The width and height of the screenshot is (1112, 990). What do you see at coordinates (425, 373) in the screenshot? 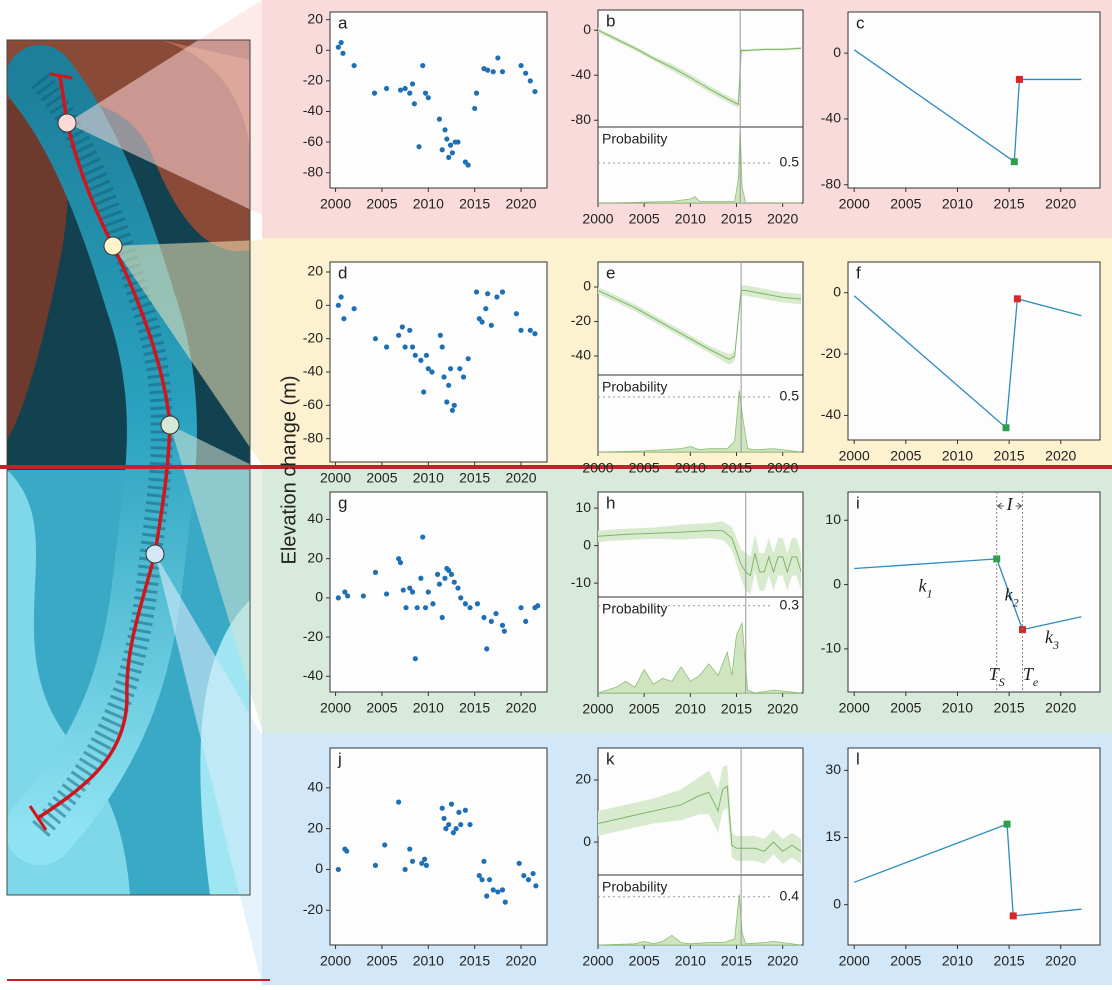
I see `panel: 20 0 -20 -40 -60 -80 2000 2005 2010 2015 2020 d` at bounding box center [425, 373].